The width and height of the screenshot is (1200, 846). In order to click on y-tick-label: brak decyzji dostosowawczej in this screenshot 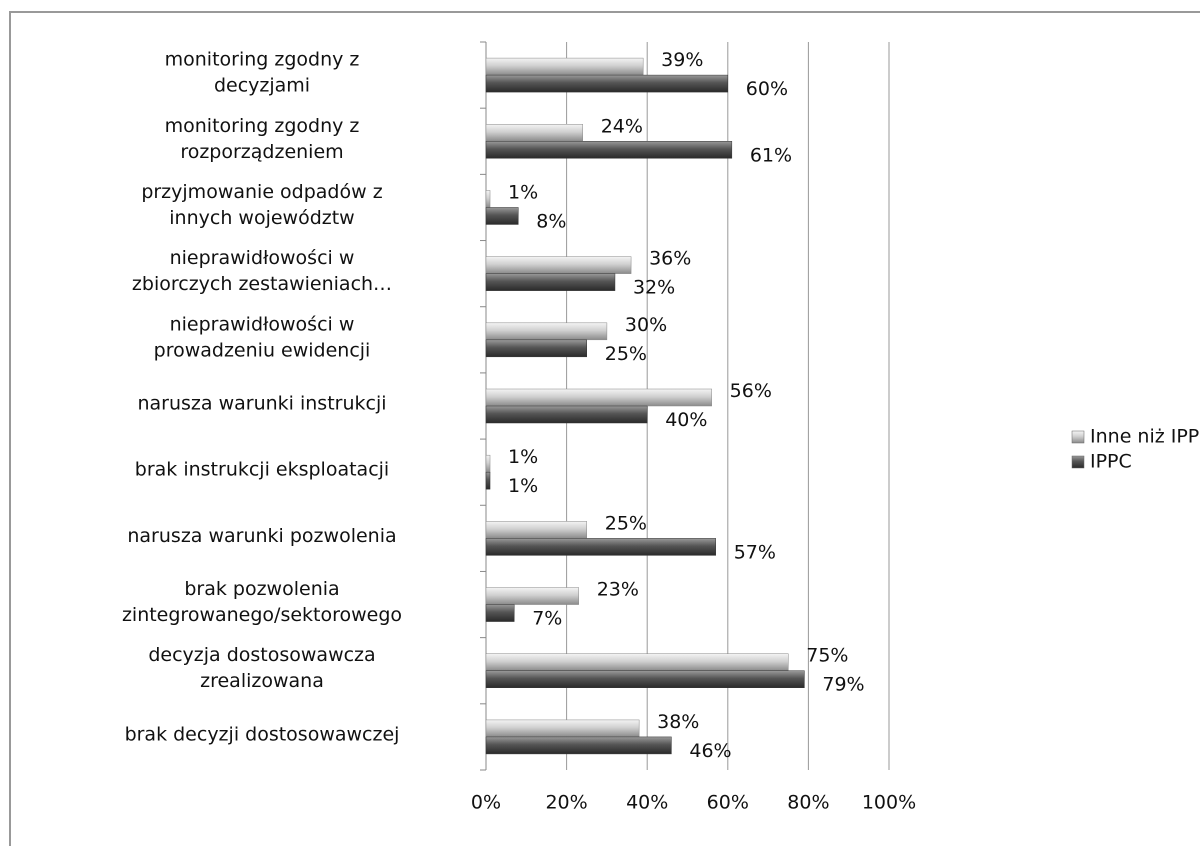, I will do `click(262, 734)`.